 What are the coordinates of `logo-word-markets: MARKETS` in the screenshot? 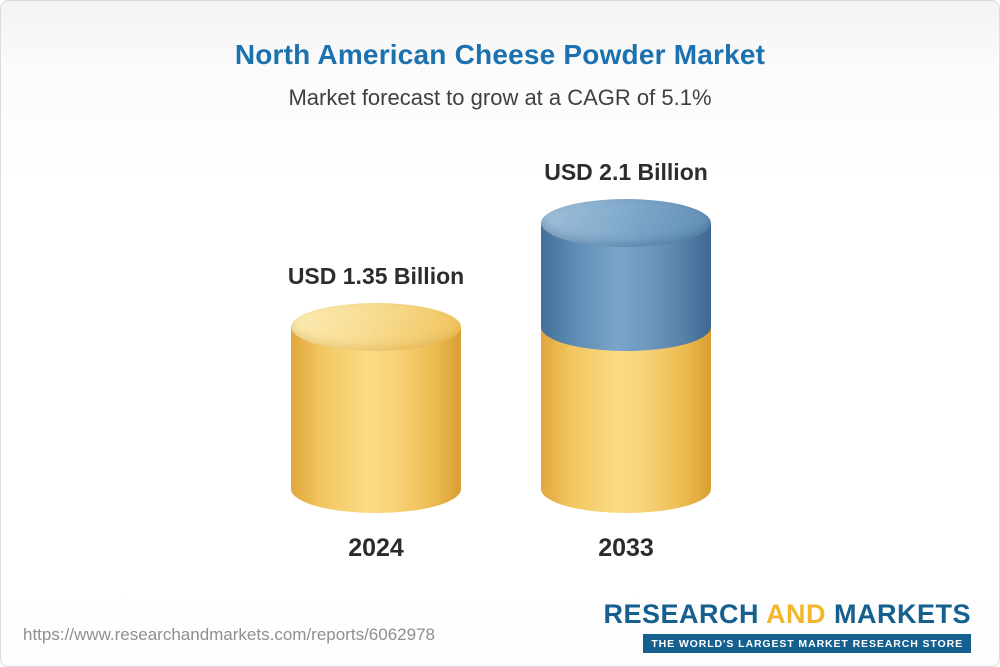 It's located at (902, 614).